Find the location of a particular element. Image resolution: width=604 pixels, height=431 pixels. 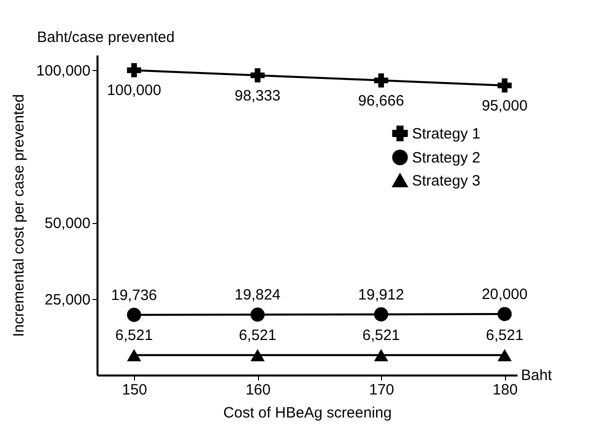

x-tick-label: 160 is located at coordinates (258, 390).